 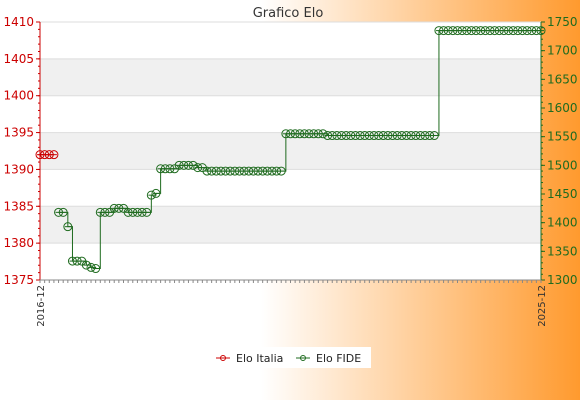 I want to click on right-y-axis: 1300 1350 1400 1450 1500 1550 1600 1650 1700 1750, so click(x=559, y=151).